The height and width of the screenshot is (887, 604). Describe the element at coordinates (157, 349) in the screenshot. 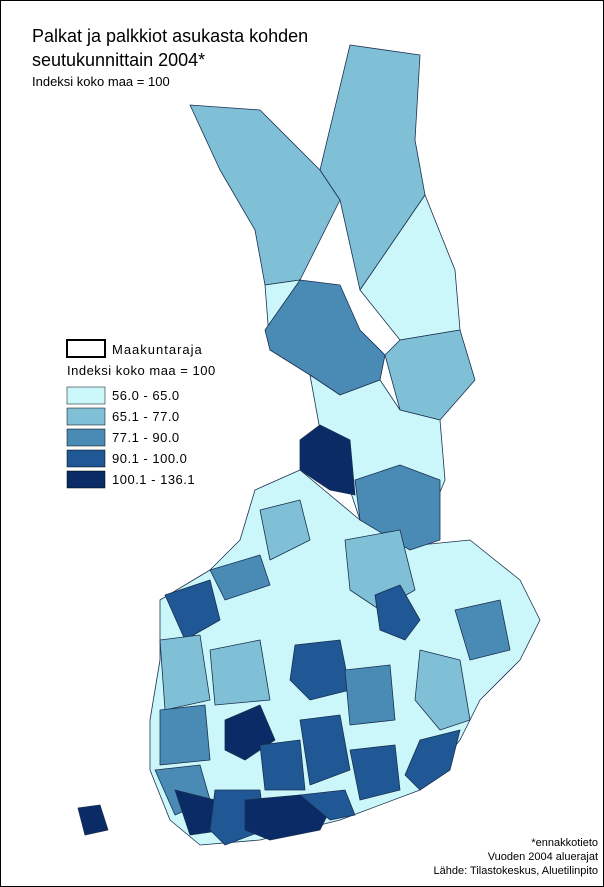

I see `legend-boundary: Maakuntaraja` at that location.